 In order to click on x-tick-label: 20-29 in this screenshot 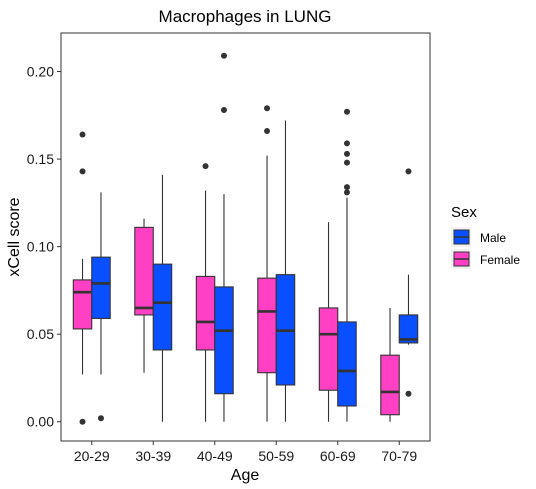, I will do `click(92, 456)`.